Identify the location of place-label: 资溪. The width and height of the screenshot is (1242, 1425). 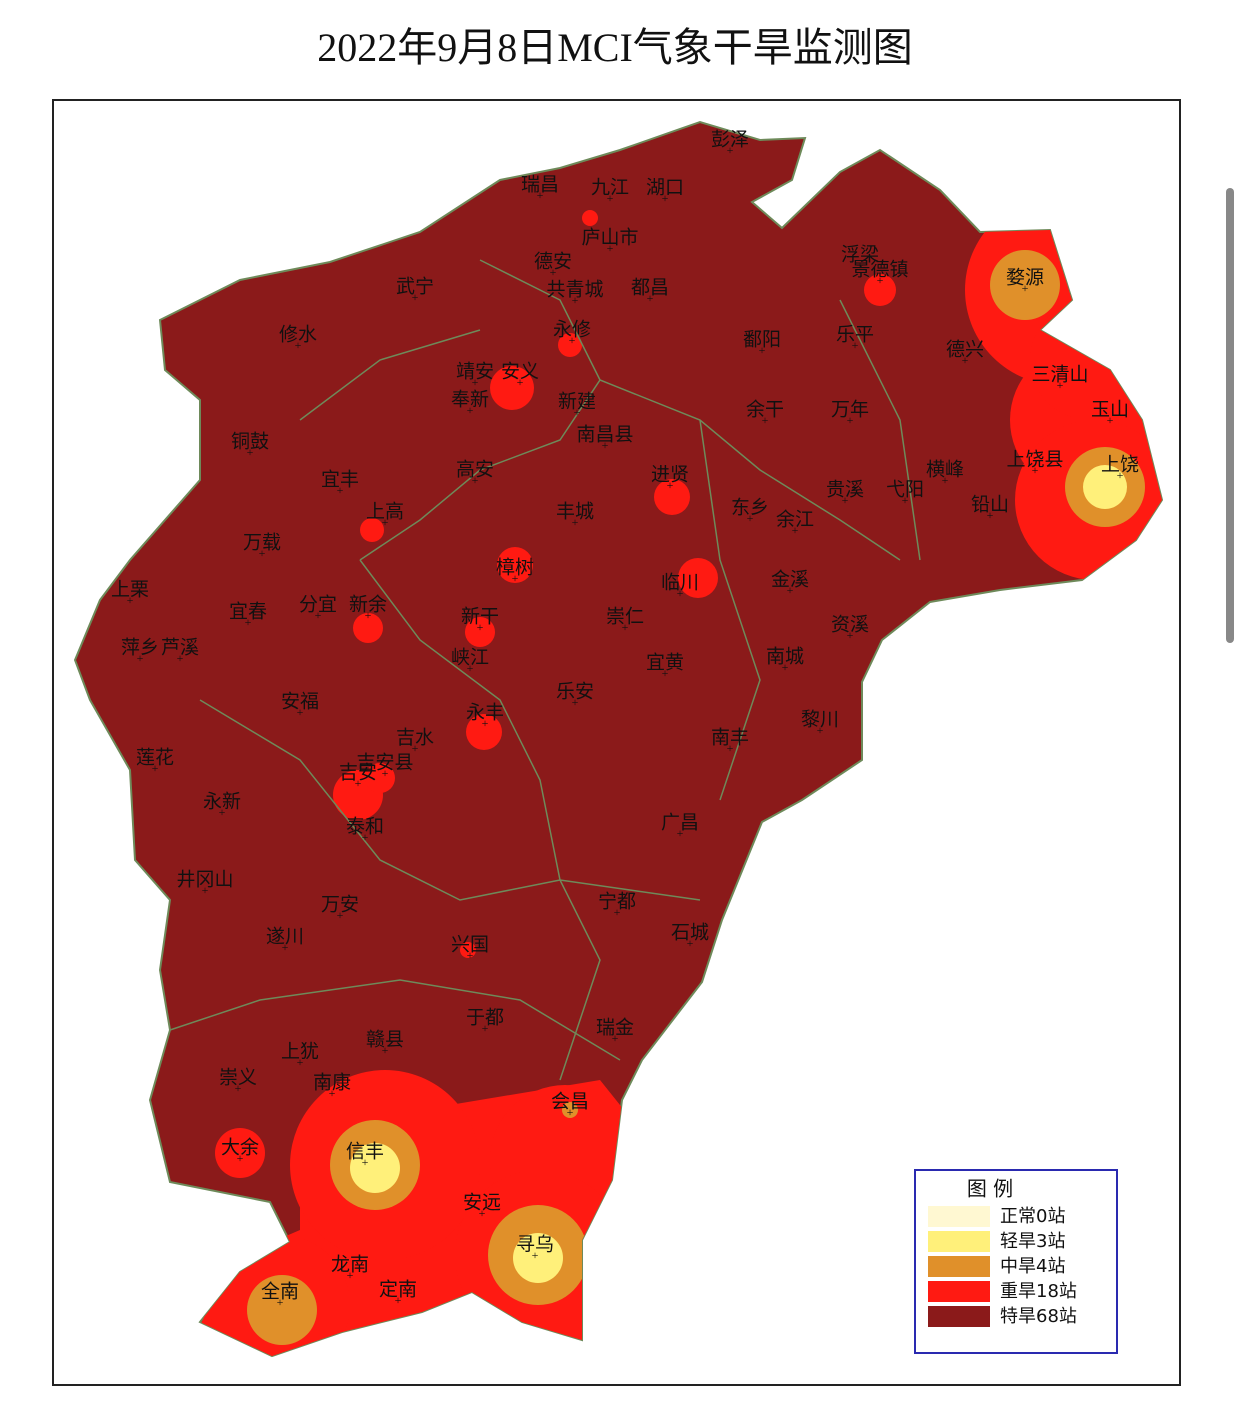
(850, 625).